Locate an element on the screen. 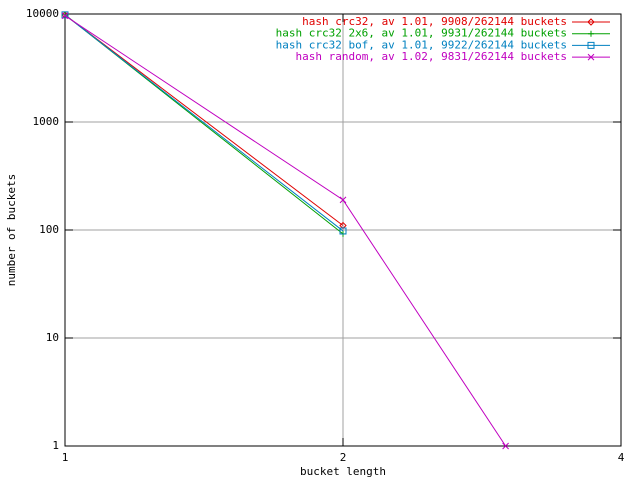  y-tick-label: 1000 is located at coordinates (46, 121).